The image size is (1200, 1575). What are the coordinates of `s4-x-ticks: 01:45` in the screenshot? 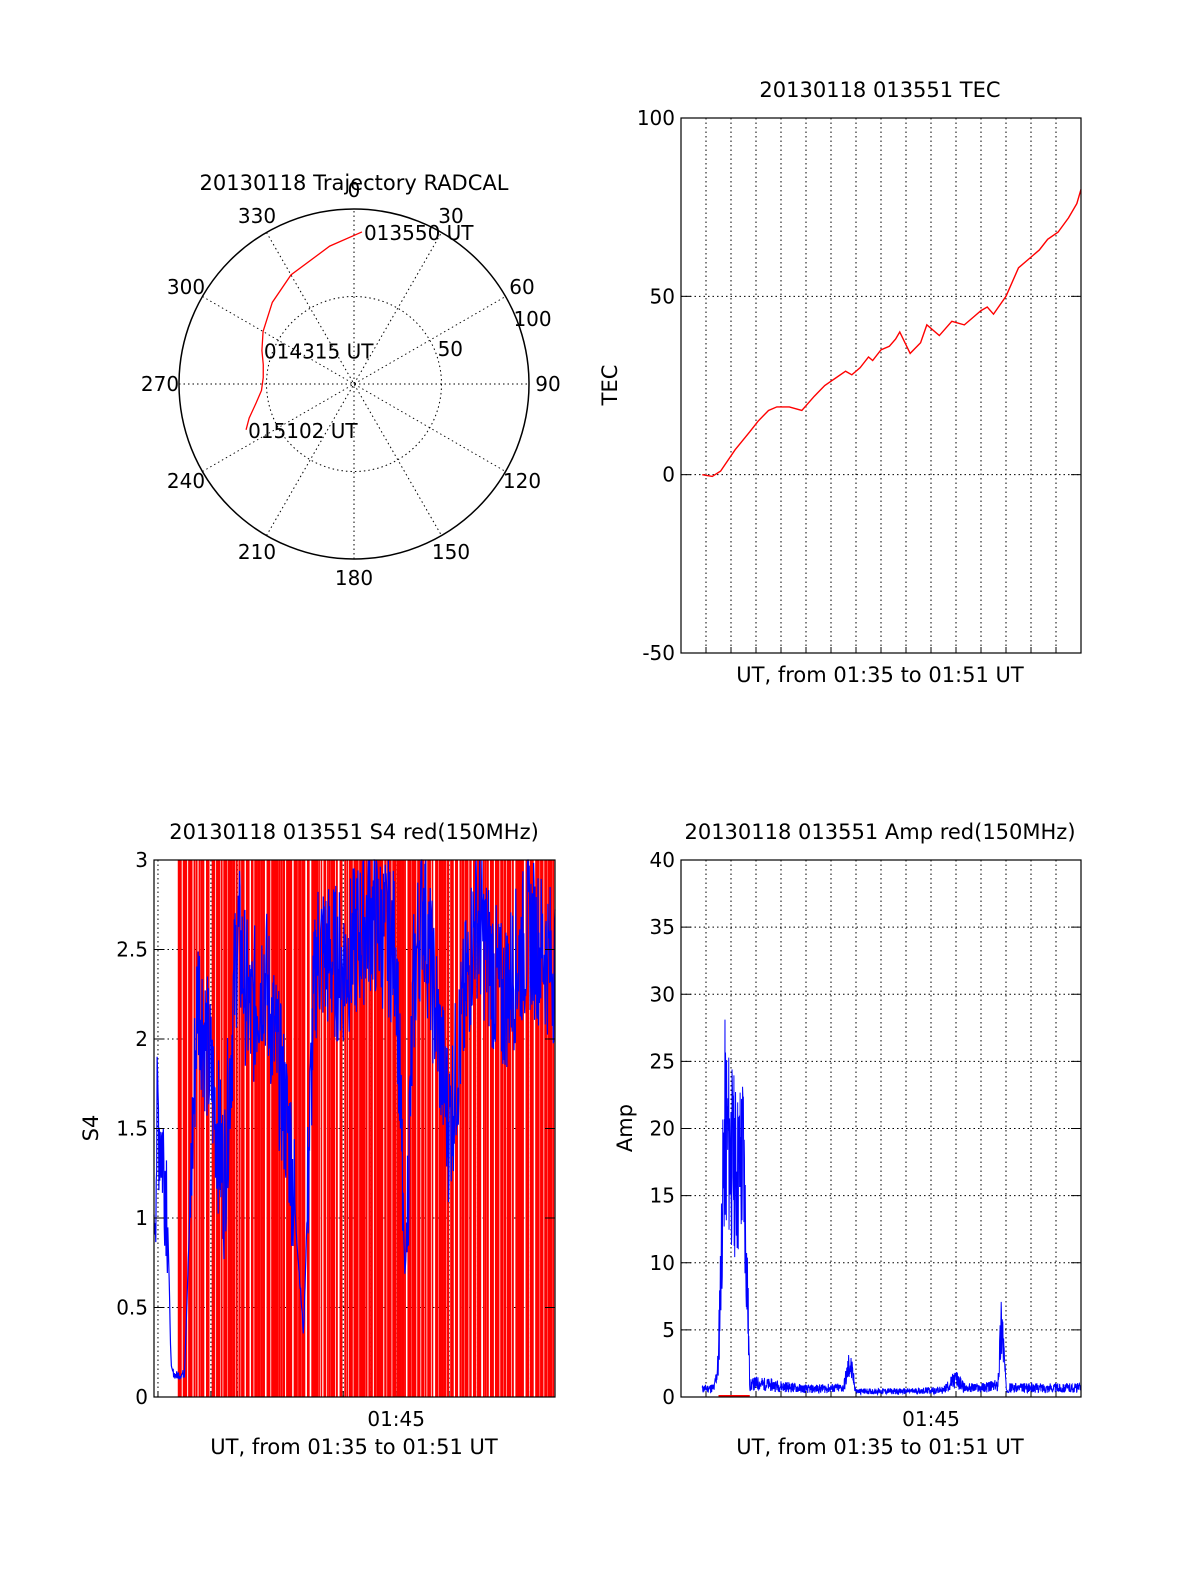 It's located at (396, 1419).